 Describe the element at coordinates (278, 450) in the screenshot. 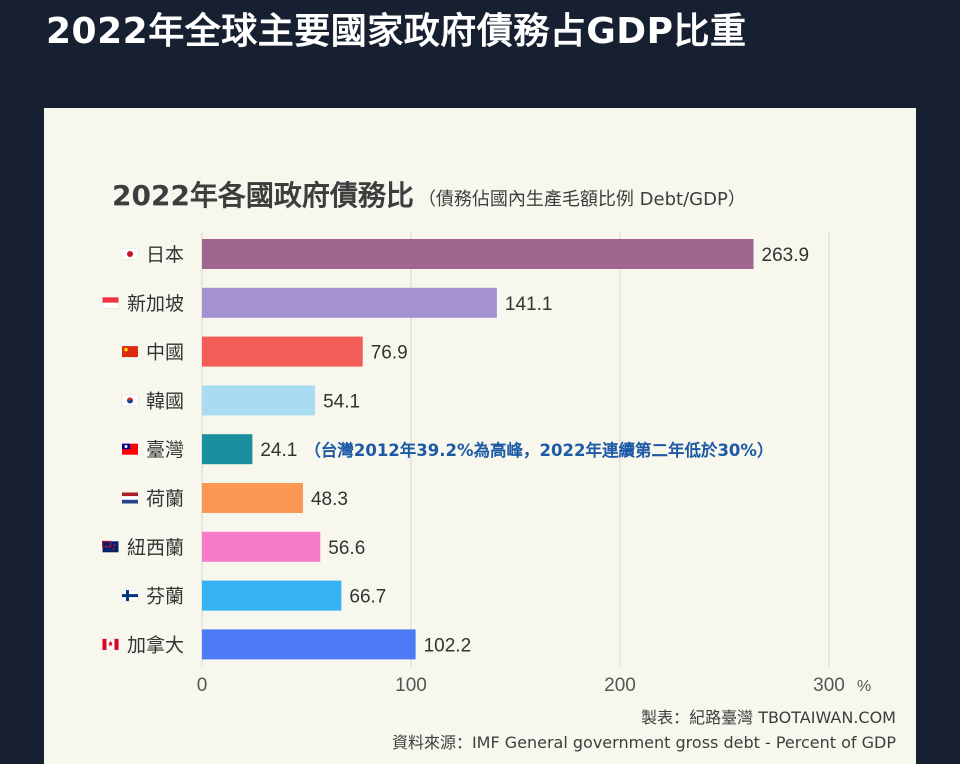

I see `value-label: 24.1` at that location.